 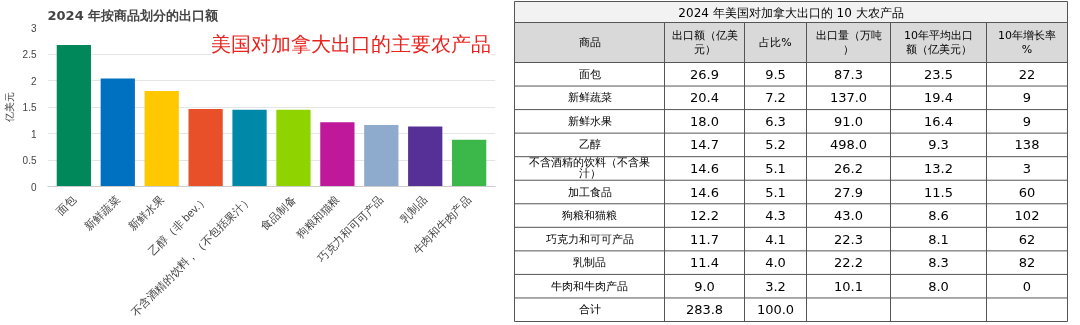 I want to click on data-label: 100.0, so click(x=775, y=310).